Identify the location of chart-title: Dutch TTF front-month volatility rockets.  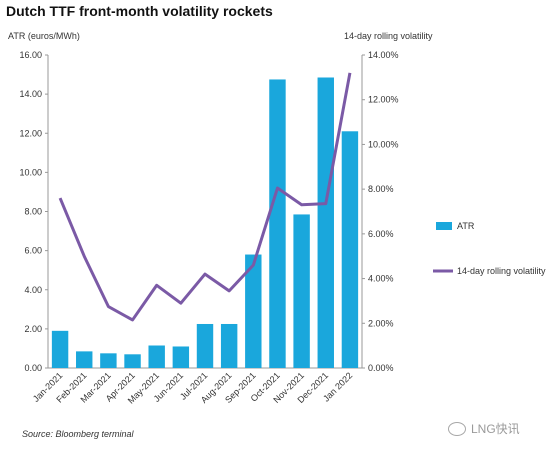
(139, 11).